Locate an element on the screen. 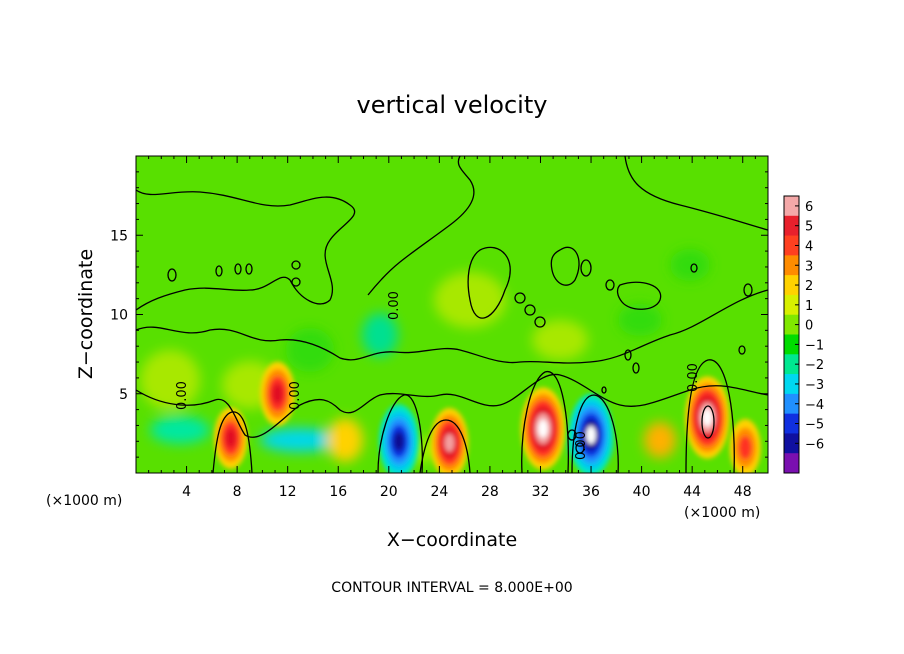 The width and height of the screenshot is (904, 654). colorbar-label: −1 is located at coordinates (814, 345).